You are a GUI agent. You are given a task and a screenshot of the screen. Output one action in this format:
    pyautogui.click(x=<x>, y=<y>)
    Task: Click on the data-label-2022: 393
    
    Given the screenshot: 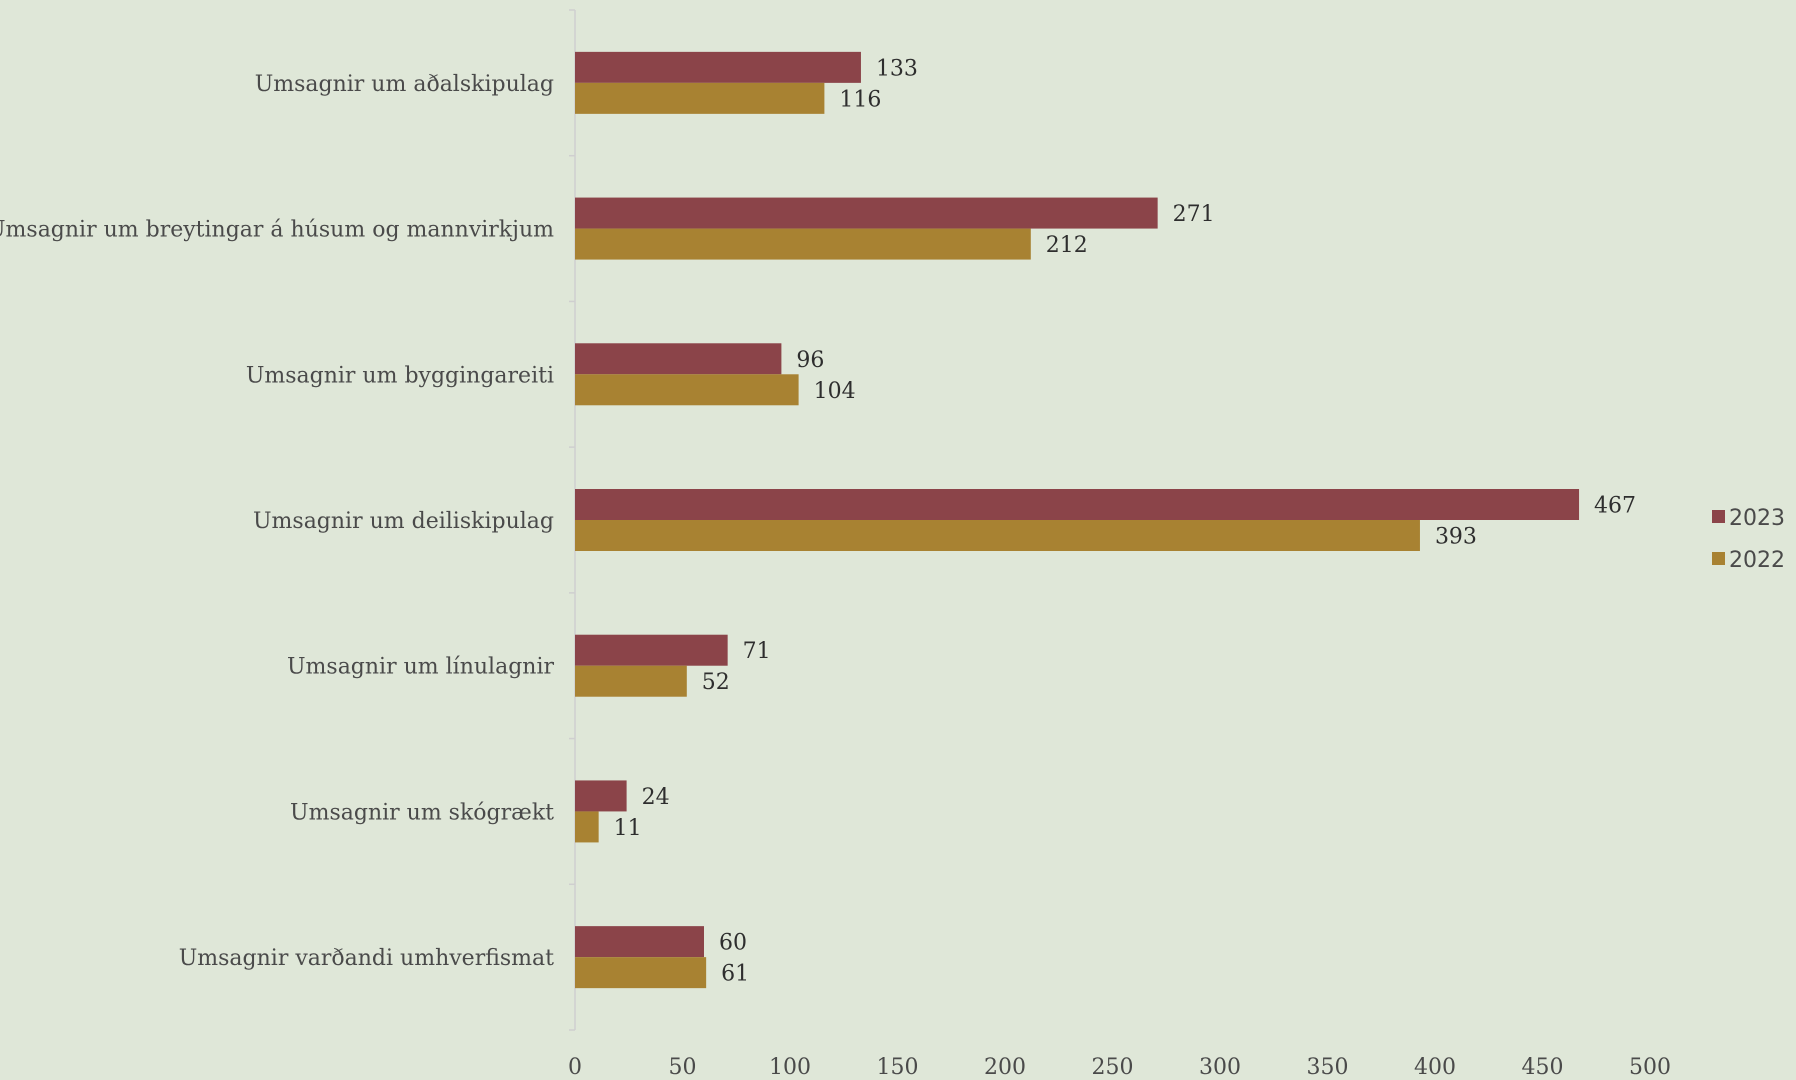 What is the action you would take?
    pyautogui.click(x=1456, y=537)
    